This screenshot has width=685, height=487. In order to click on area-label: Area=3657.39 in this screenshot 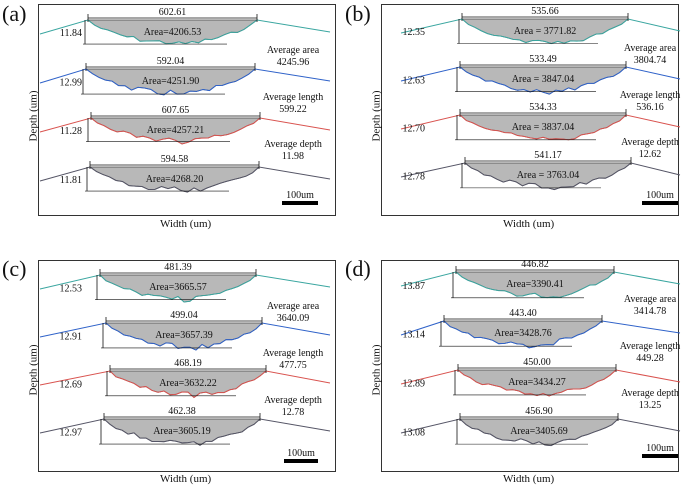, I will do `click(184, 335)`.